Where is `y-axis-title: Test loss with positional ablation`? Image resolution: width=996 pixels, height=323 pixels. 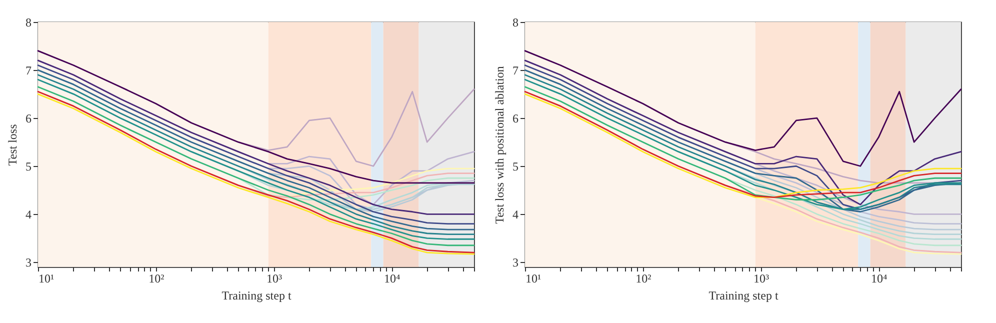 y-axis-title: Test loss with positional ablation is located at coordinates (499, 145).